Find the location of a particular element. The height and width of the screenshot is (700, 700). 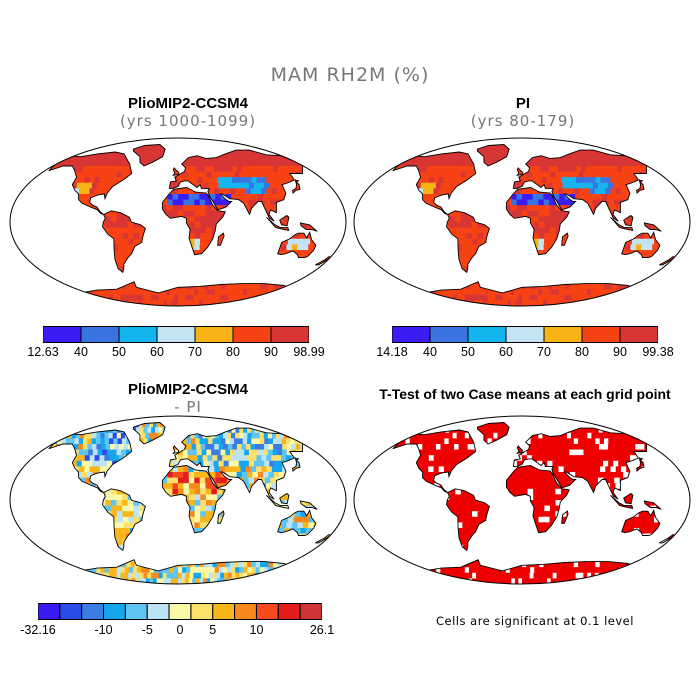

colorbar-labels-top-left: 12.63 40 50 60 70 80 90 98.99 is located at coordinates (175, 353).